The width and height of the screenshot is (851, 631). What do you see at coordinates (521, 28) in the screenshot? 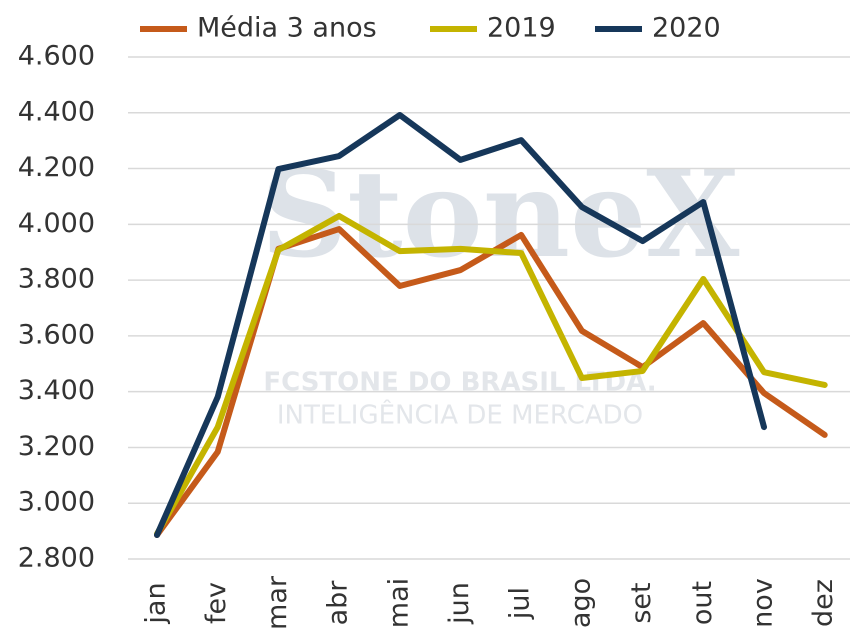
I see `legend-label: 2019` at bounding box center [521, 28].